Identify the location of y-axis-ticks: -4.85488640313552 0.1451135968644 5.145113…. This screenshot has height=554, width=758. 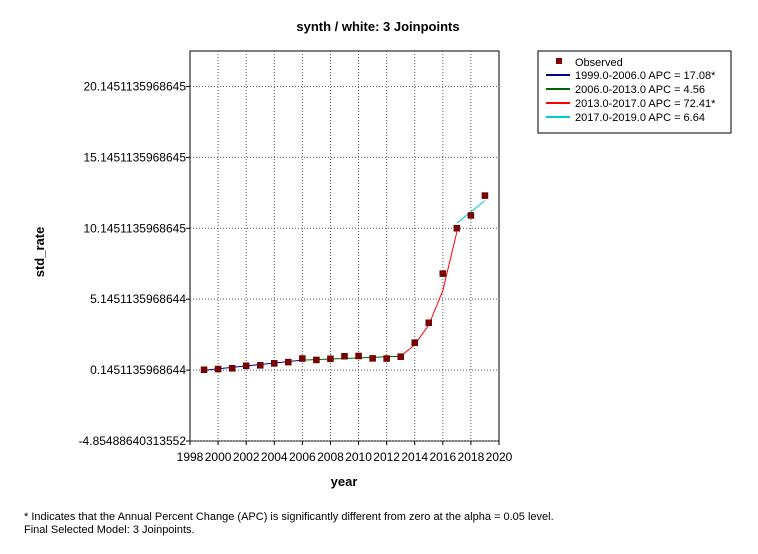
(134, 263).